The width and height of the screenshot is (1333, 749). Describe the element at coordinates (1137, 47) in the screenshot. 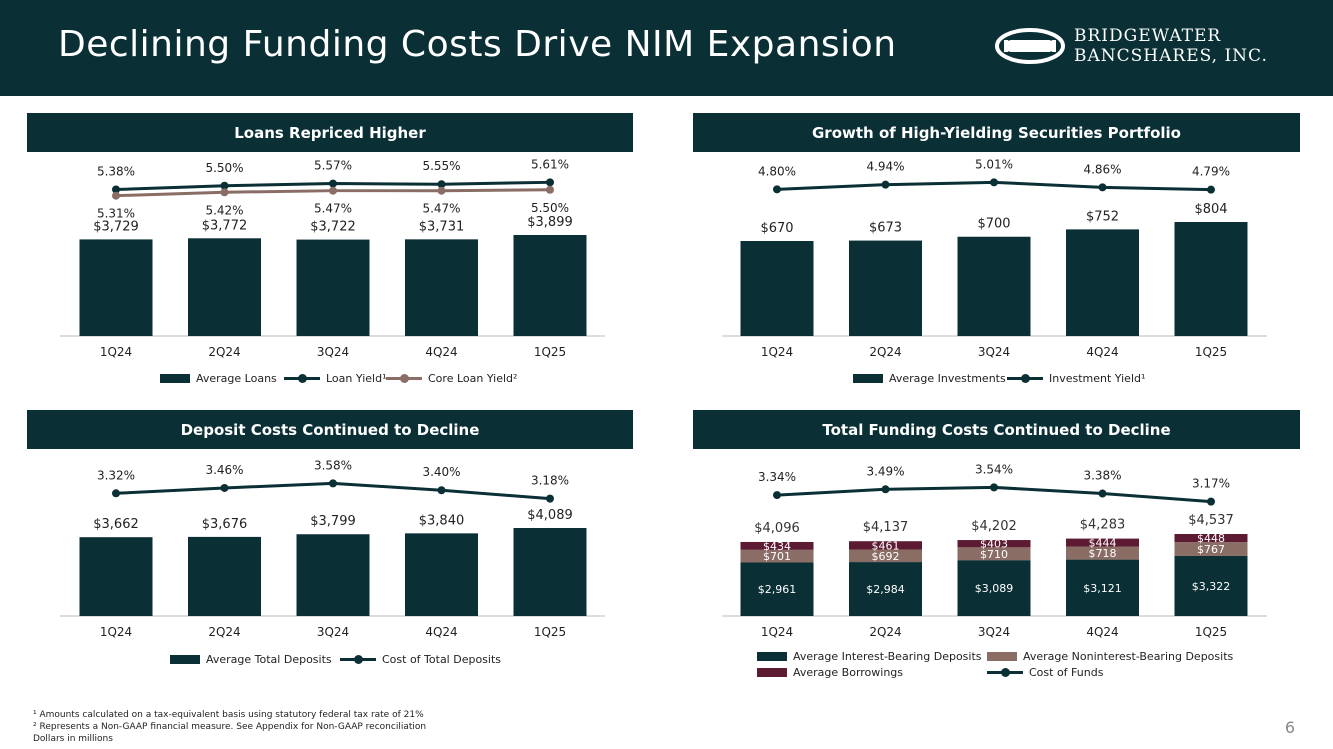

I see `company-logo: BRIDGEWATER BANCSHARES, INC.` at that location.